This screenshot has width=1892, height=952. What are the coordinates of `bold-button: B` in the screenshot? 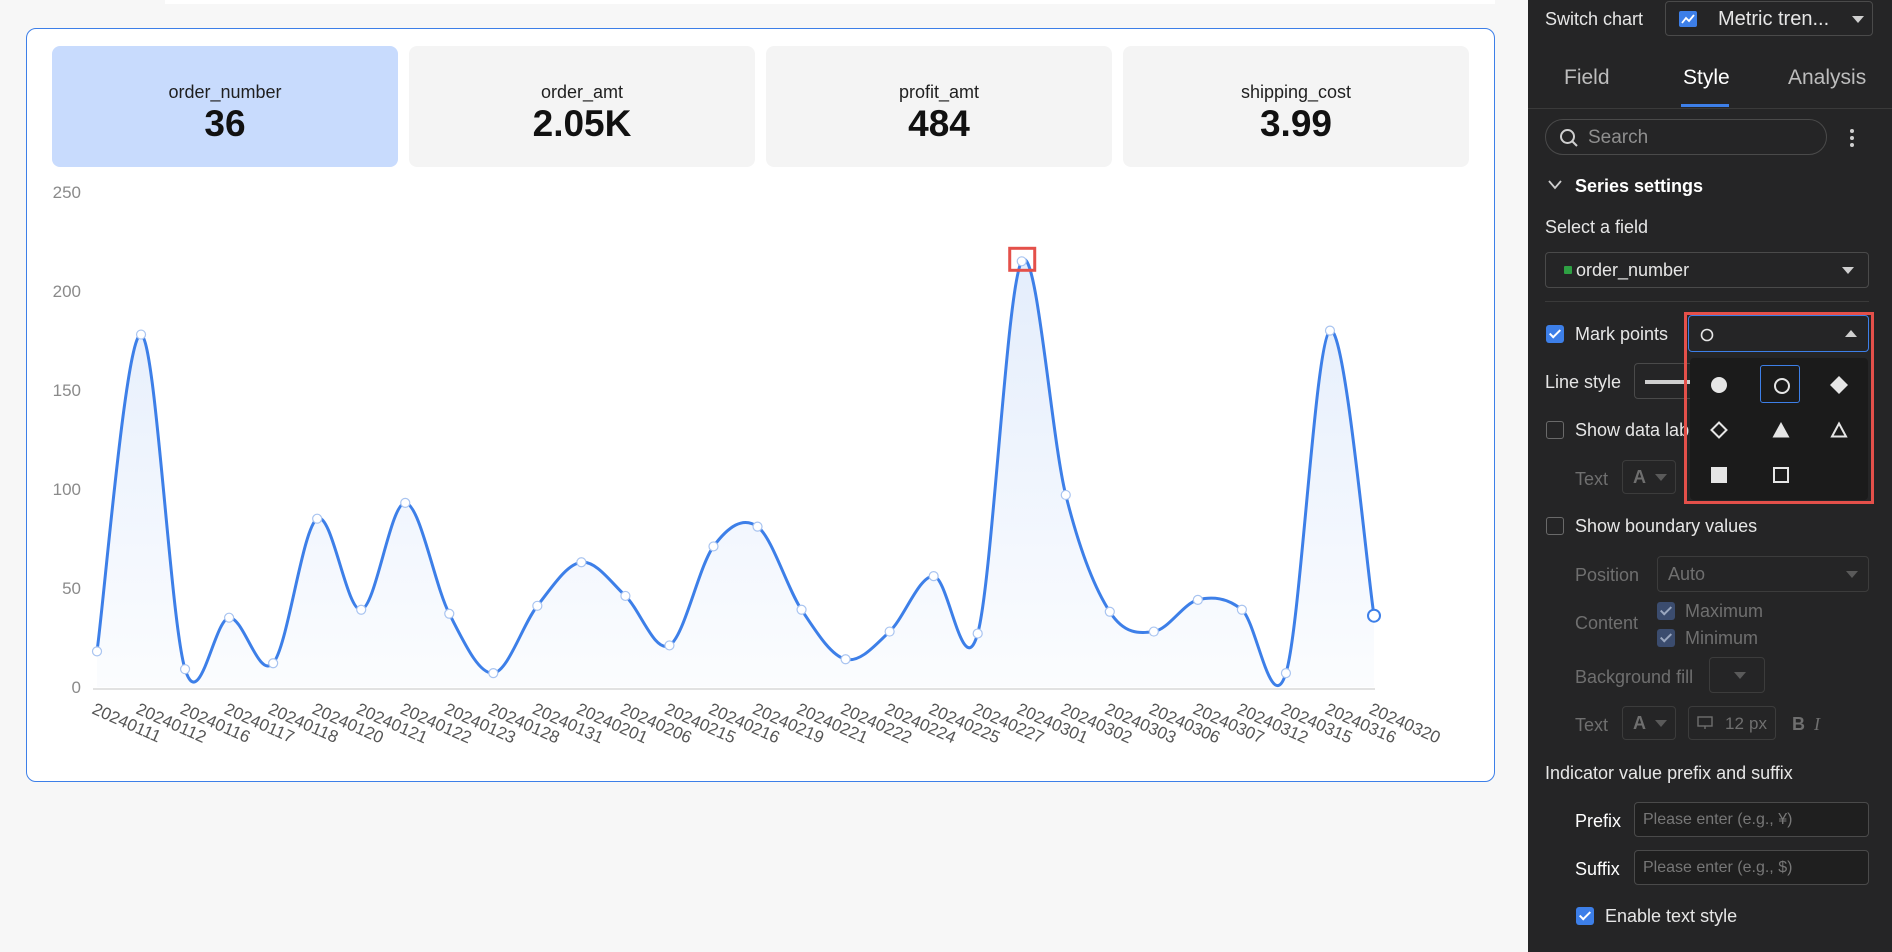 It's located at (1798, 724).